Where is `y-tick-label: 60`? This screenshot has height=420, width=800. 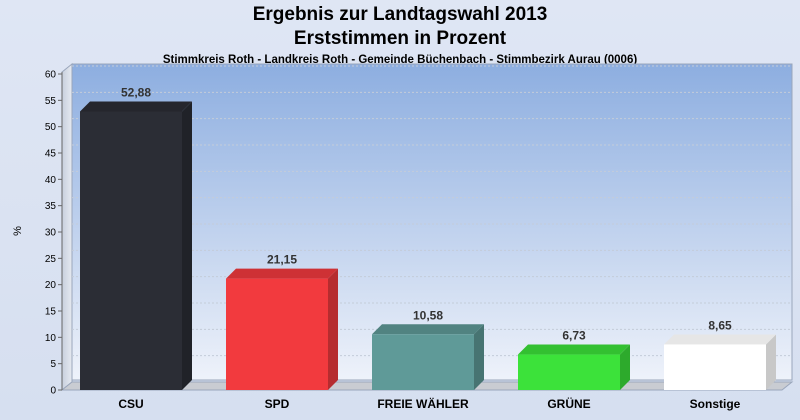 y-tick-label: 60 is located at coordinates (51, 75).